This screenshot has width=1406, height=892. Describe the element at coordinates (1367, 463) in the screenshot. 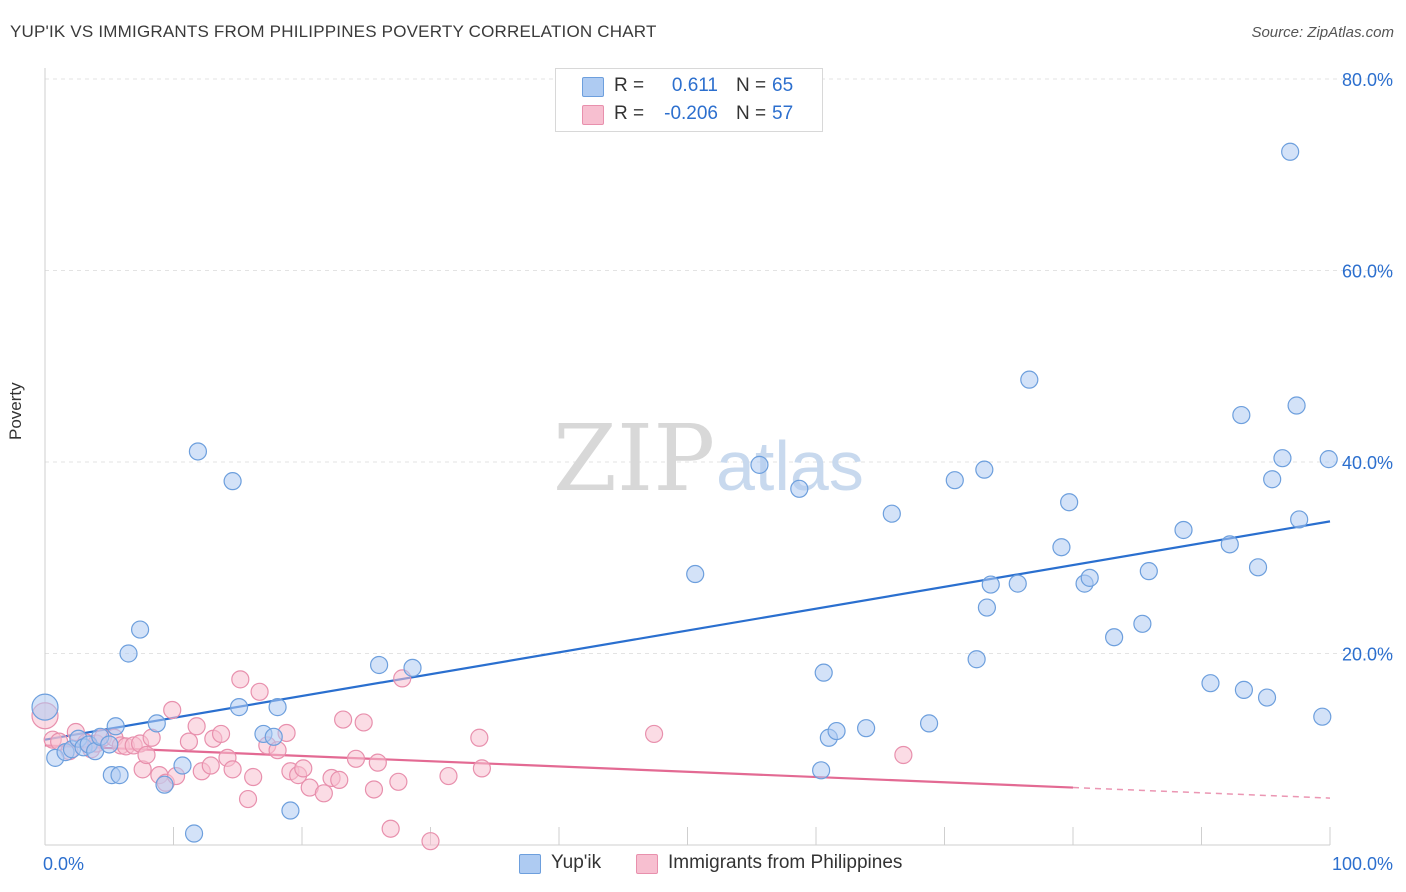

I see `y-tick-label: 40.0%` at that location.